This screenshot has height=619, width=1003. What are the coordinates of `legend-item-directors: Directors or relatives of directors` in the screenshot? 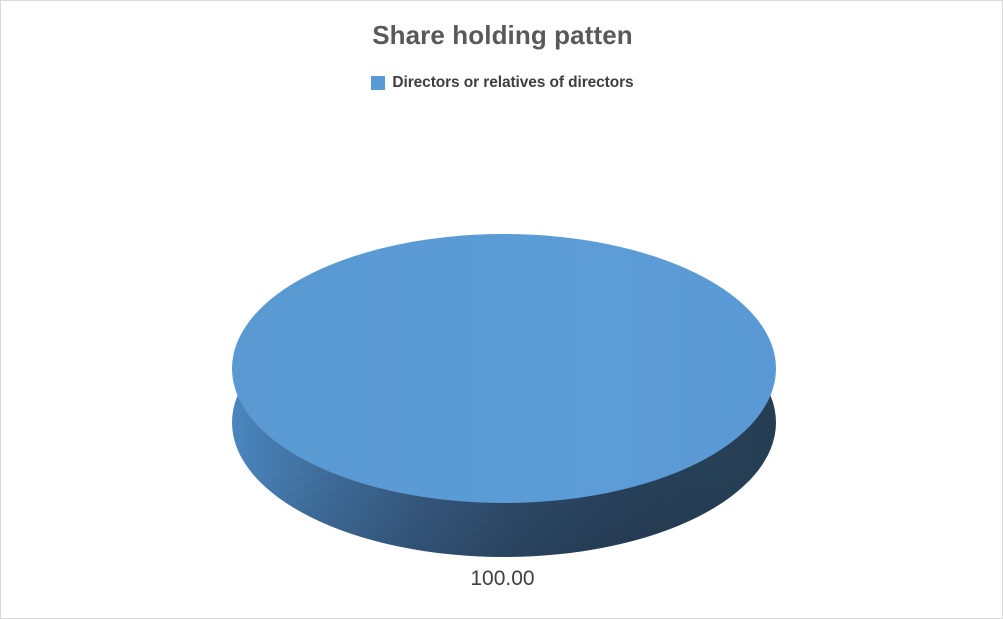 It's located at (502, 83).